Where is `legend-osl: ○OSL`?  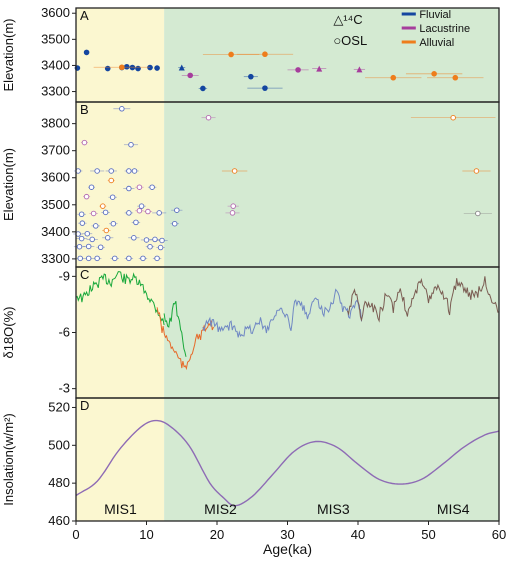 legend-osl: ○OSL is located at coordinates (350, 40).